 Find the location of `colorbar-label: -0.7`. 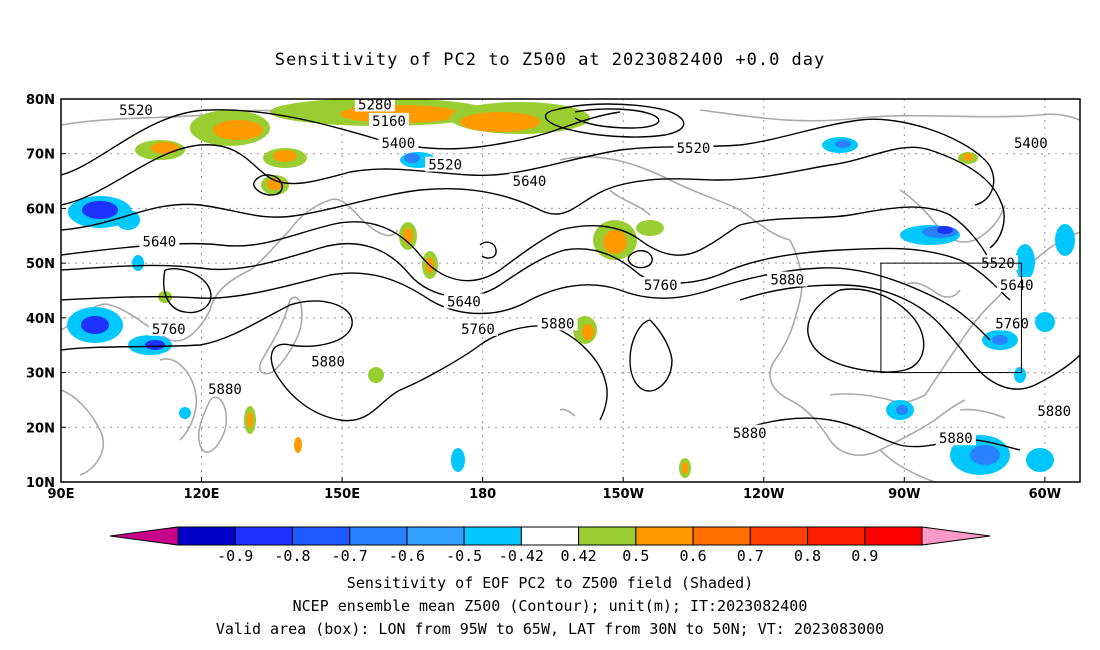

colorbar-label: -0.7 is located at coordinates (350, 556).